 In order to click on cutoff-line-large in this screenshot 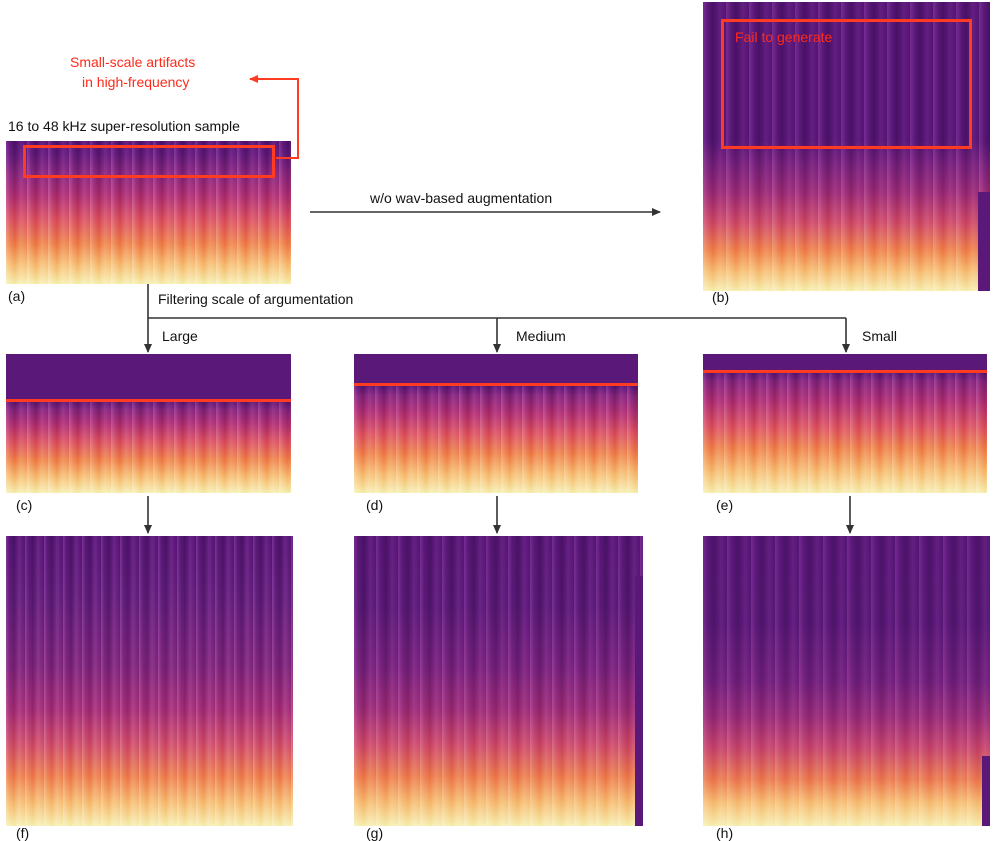, I will do `click(148, 400)`.